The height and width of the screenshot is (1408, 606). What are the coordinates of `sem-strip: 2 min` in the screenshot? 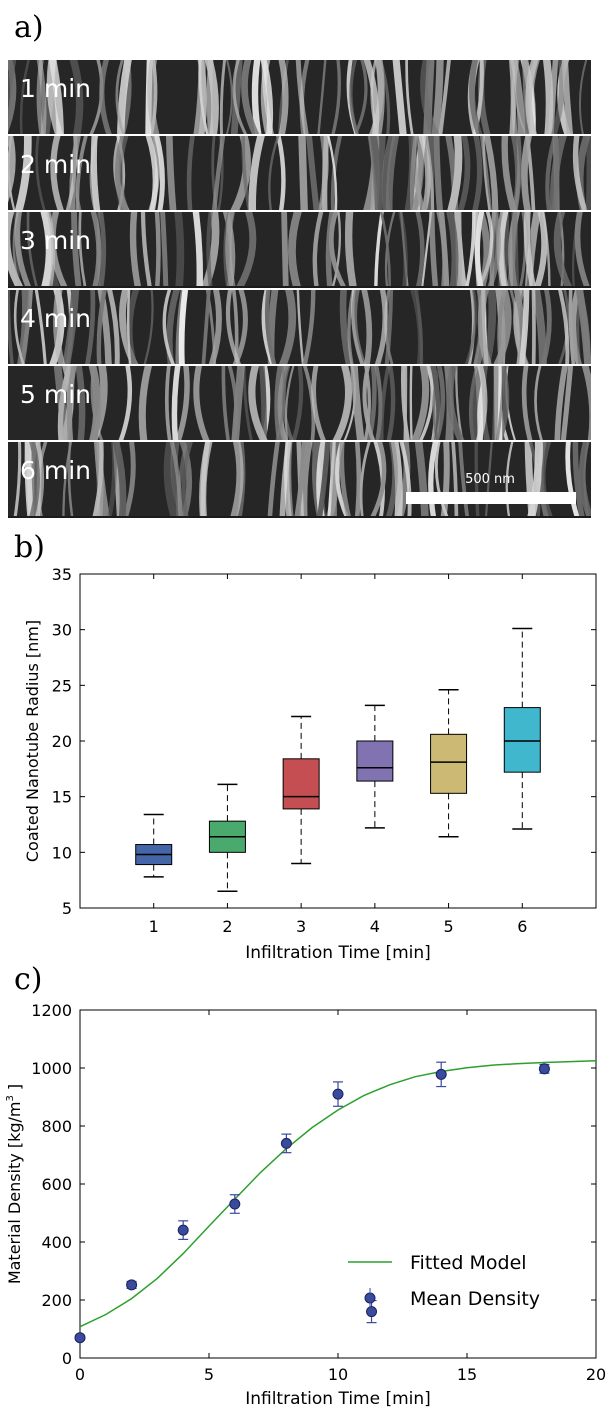 It's located at (299, 173).